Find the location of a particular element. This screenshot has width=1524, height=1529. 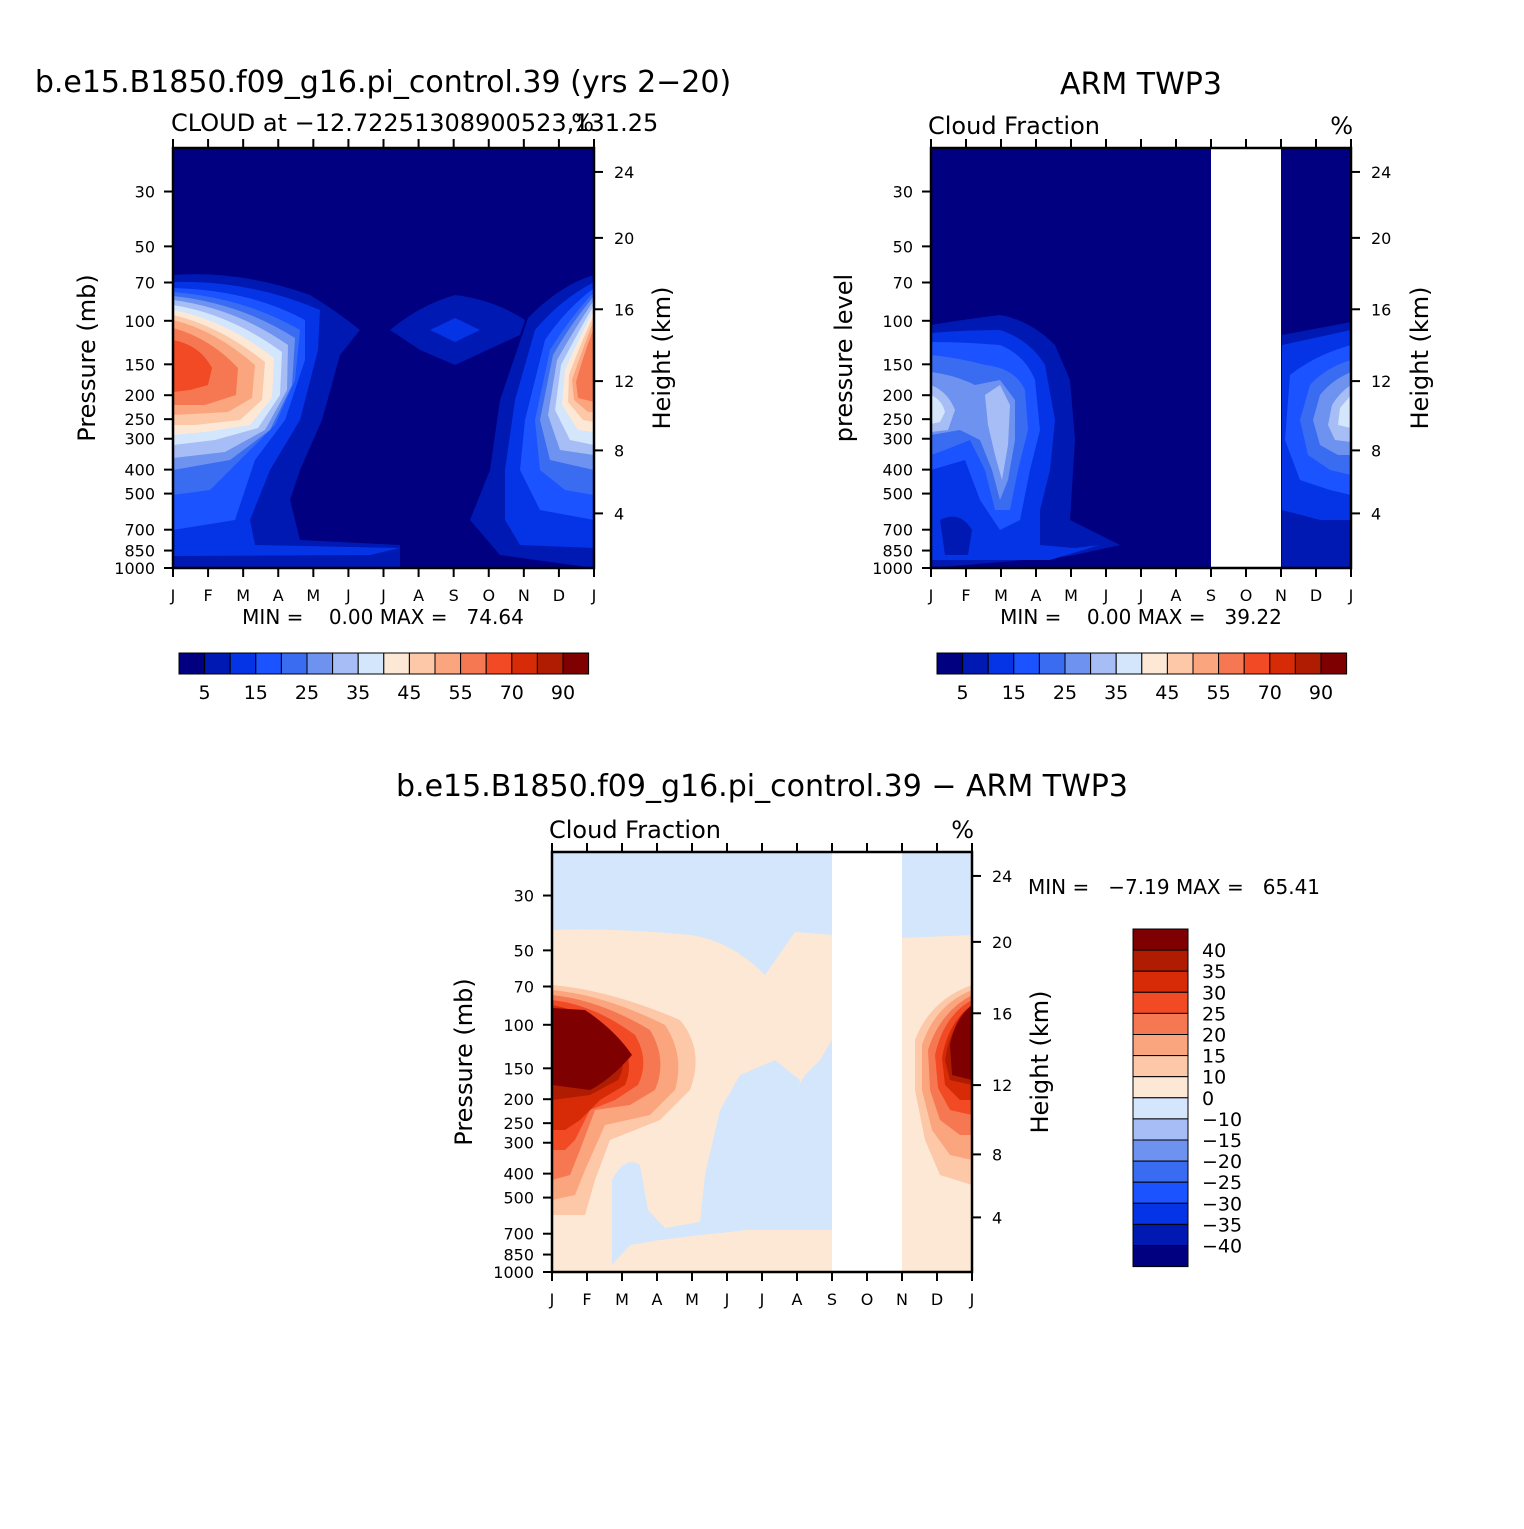

colorbar-label: 20 is located at coordinates (1214, 1036).